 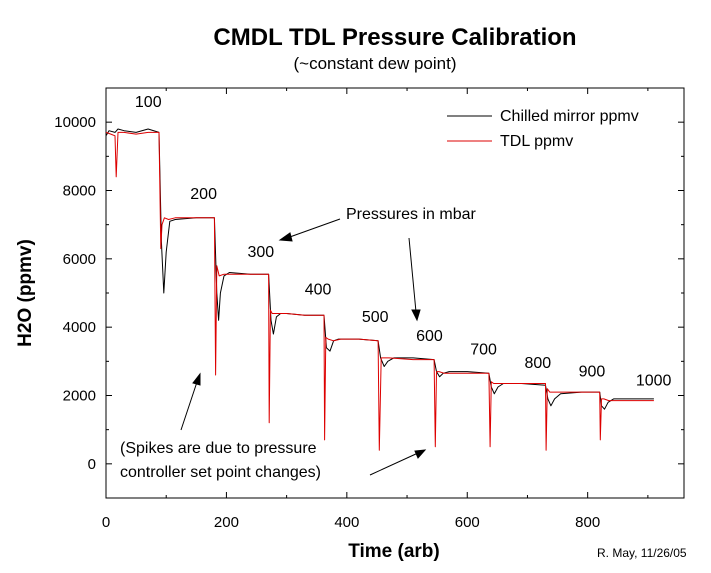 What do you see at coordinates (79, 259) in the screenshot?
I see `y-tick-label: 6000` at bounding box center [79, 259].